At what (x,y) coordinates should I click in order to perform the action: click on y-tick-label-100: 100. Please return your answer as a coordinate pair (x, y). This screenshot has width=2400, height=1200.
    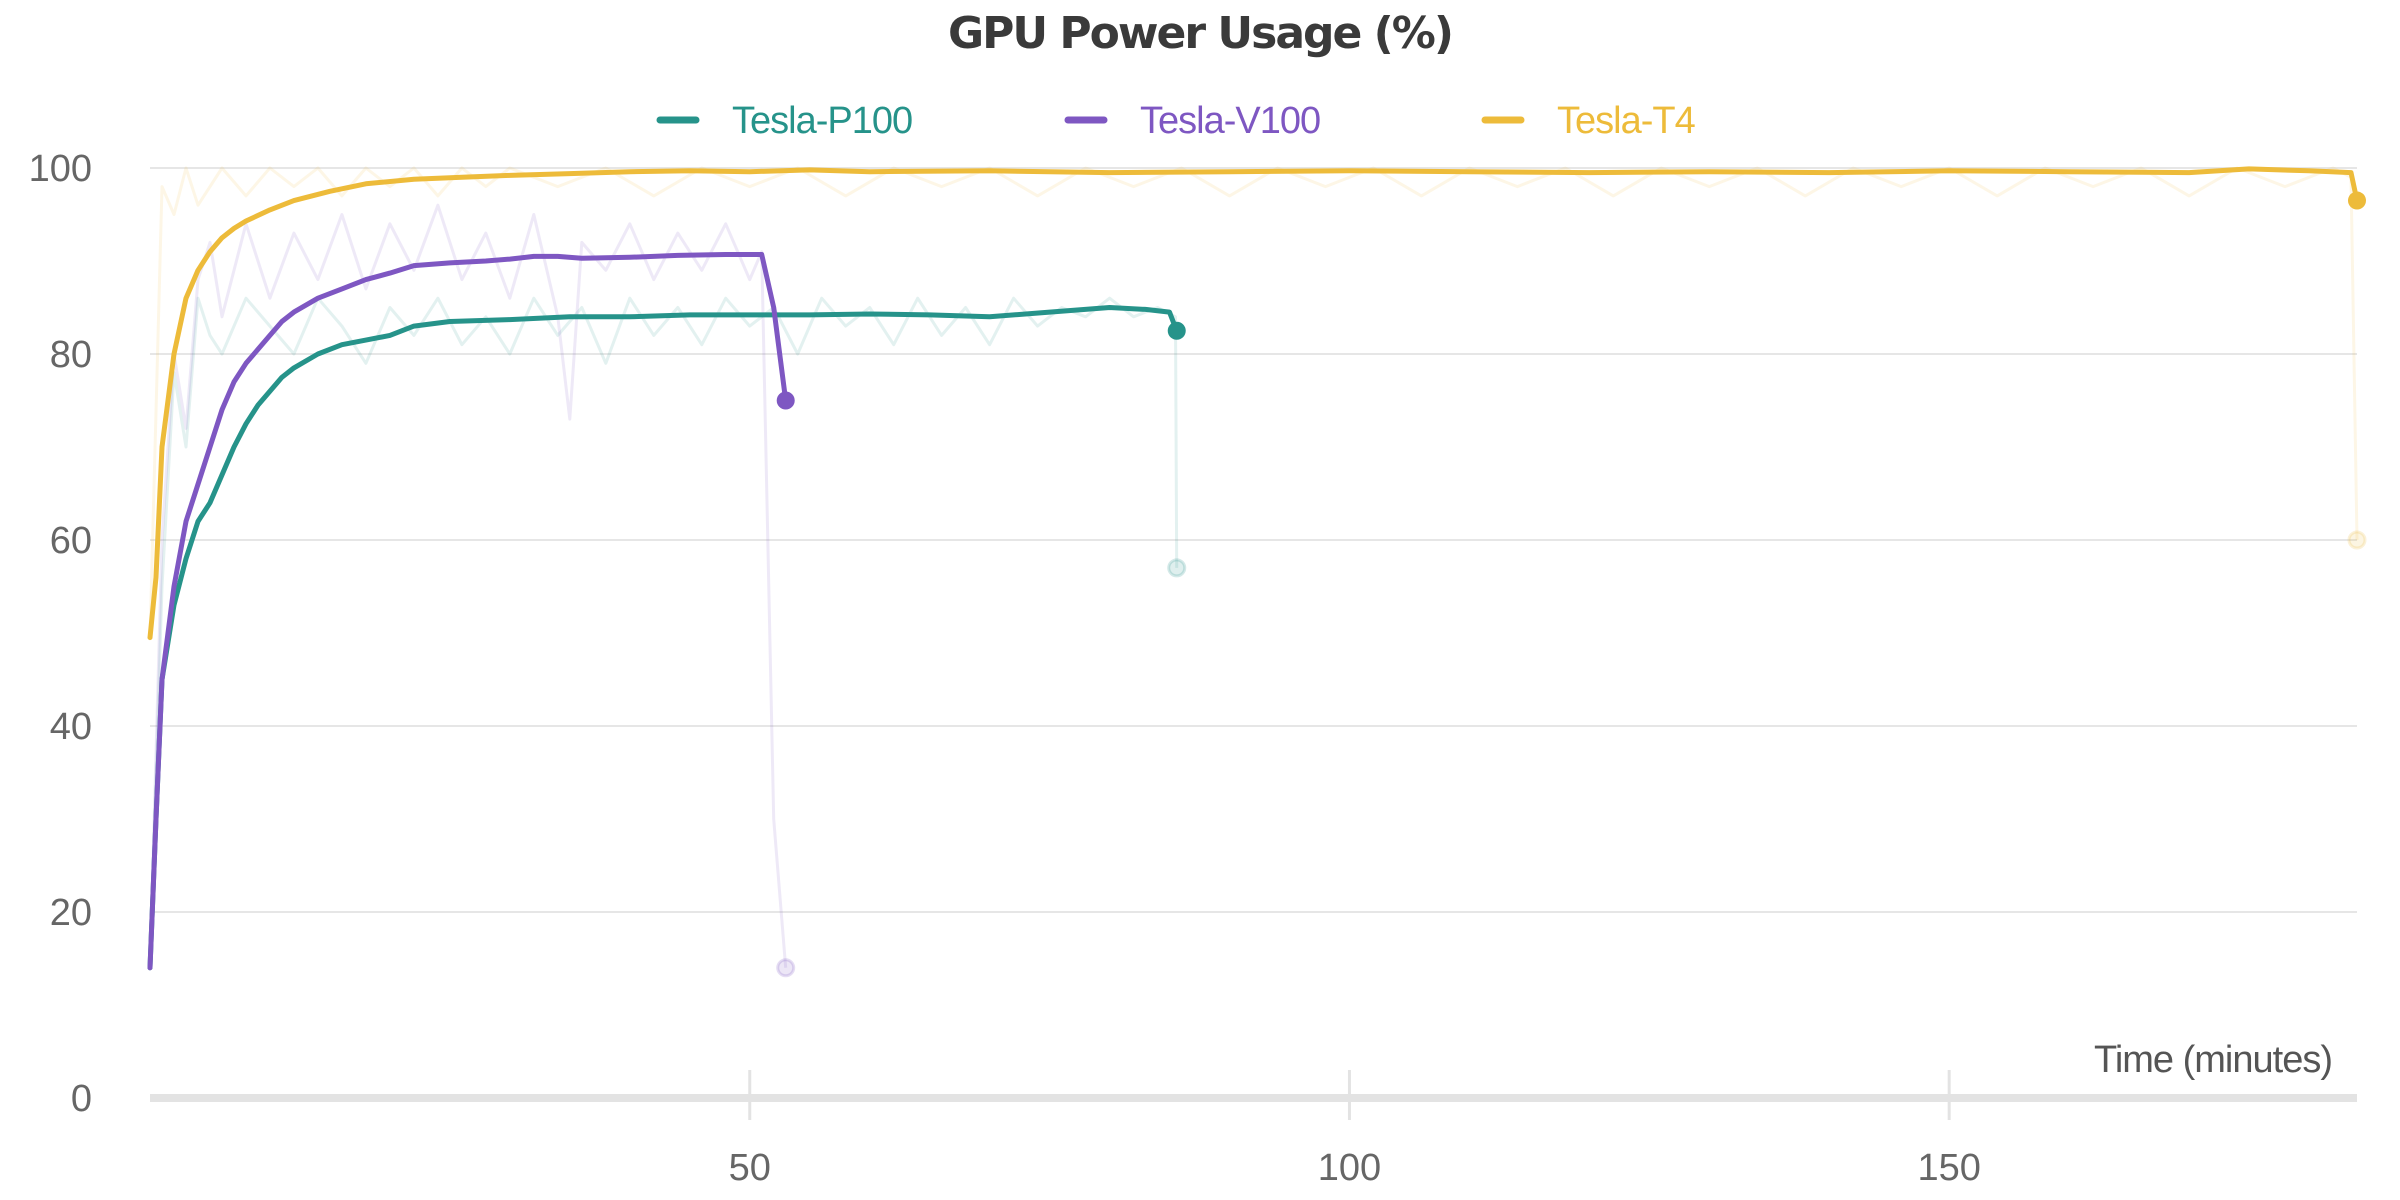
    Looking at the image, I should click on (60, 169).